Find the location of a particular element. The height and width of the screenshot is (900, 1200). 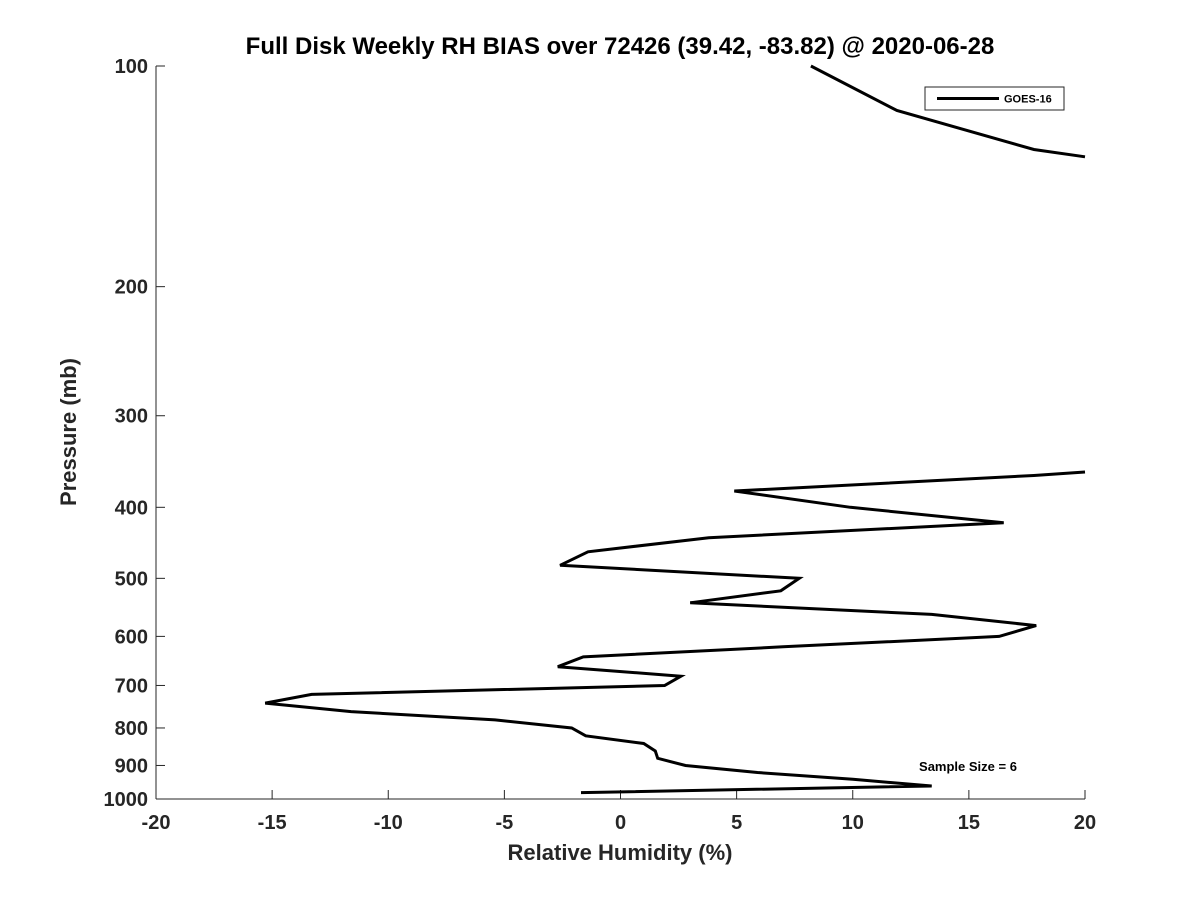

y-axis-ticks: 100 200 300 400 500 600 700 800 900 1000 is located at coordinates (134, 433).